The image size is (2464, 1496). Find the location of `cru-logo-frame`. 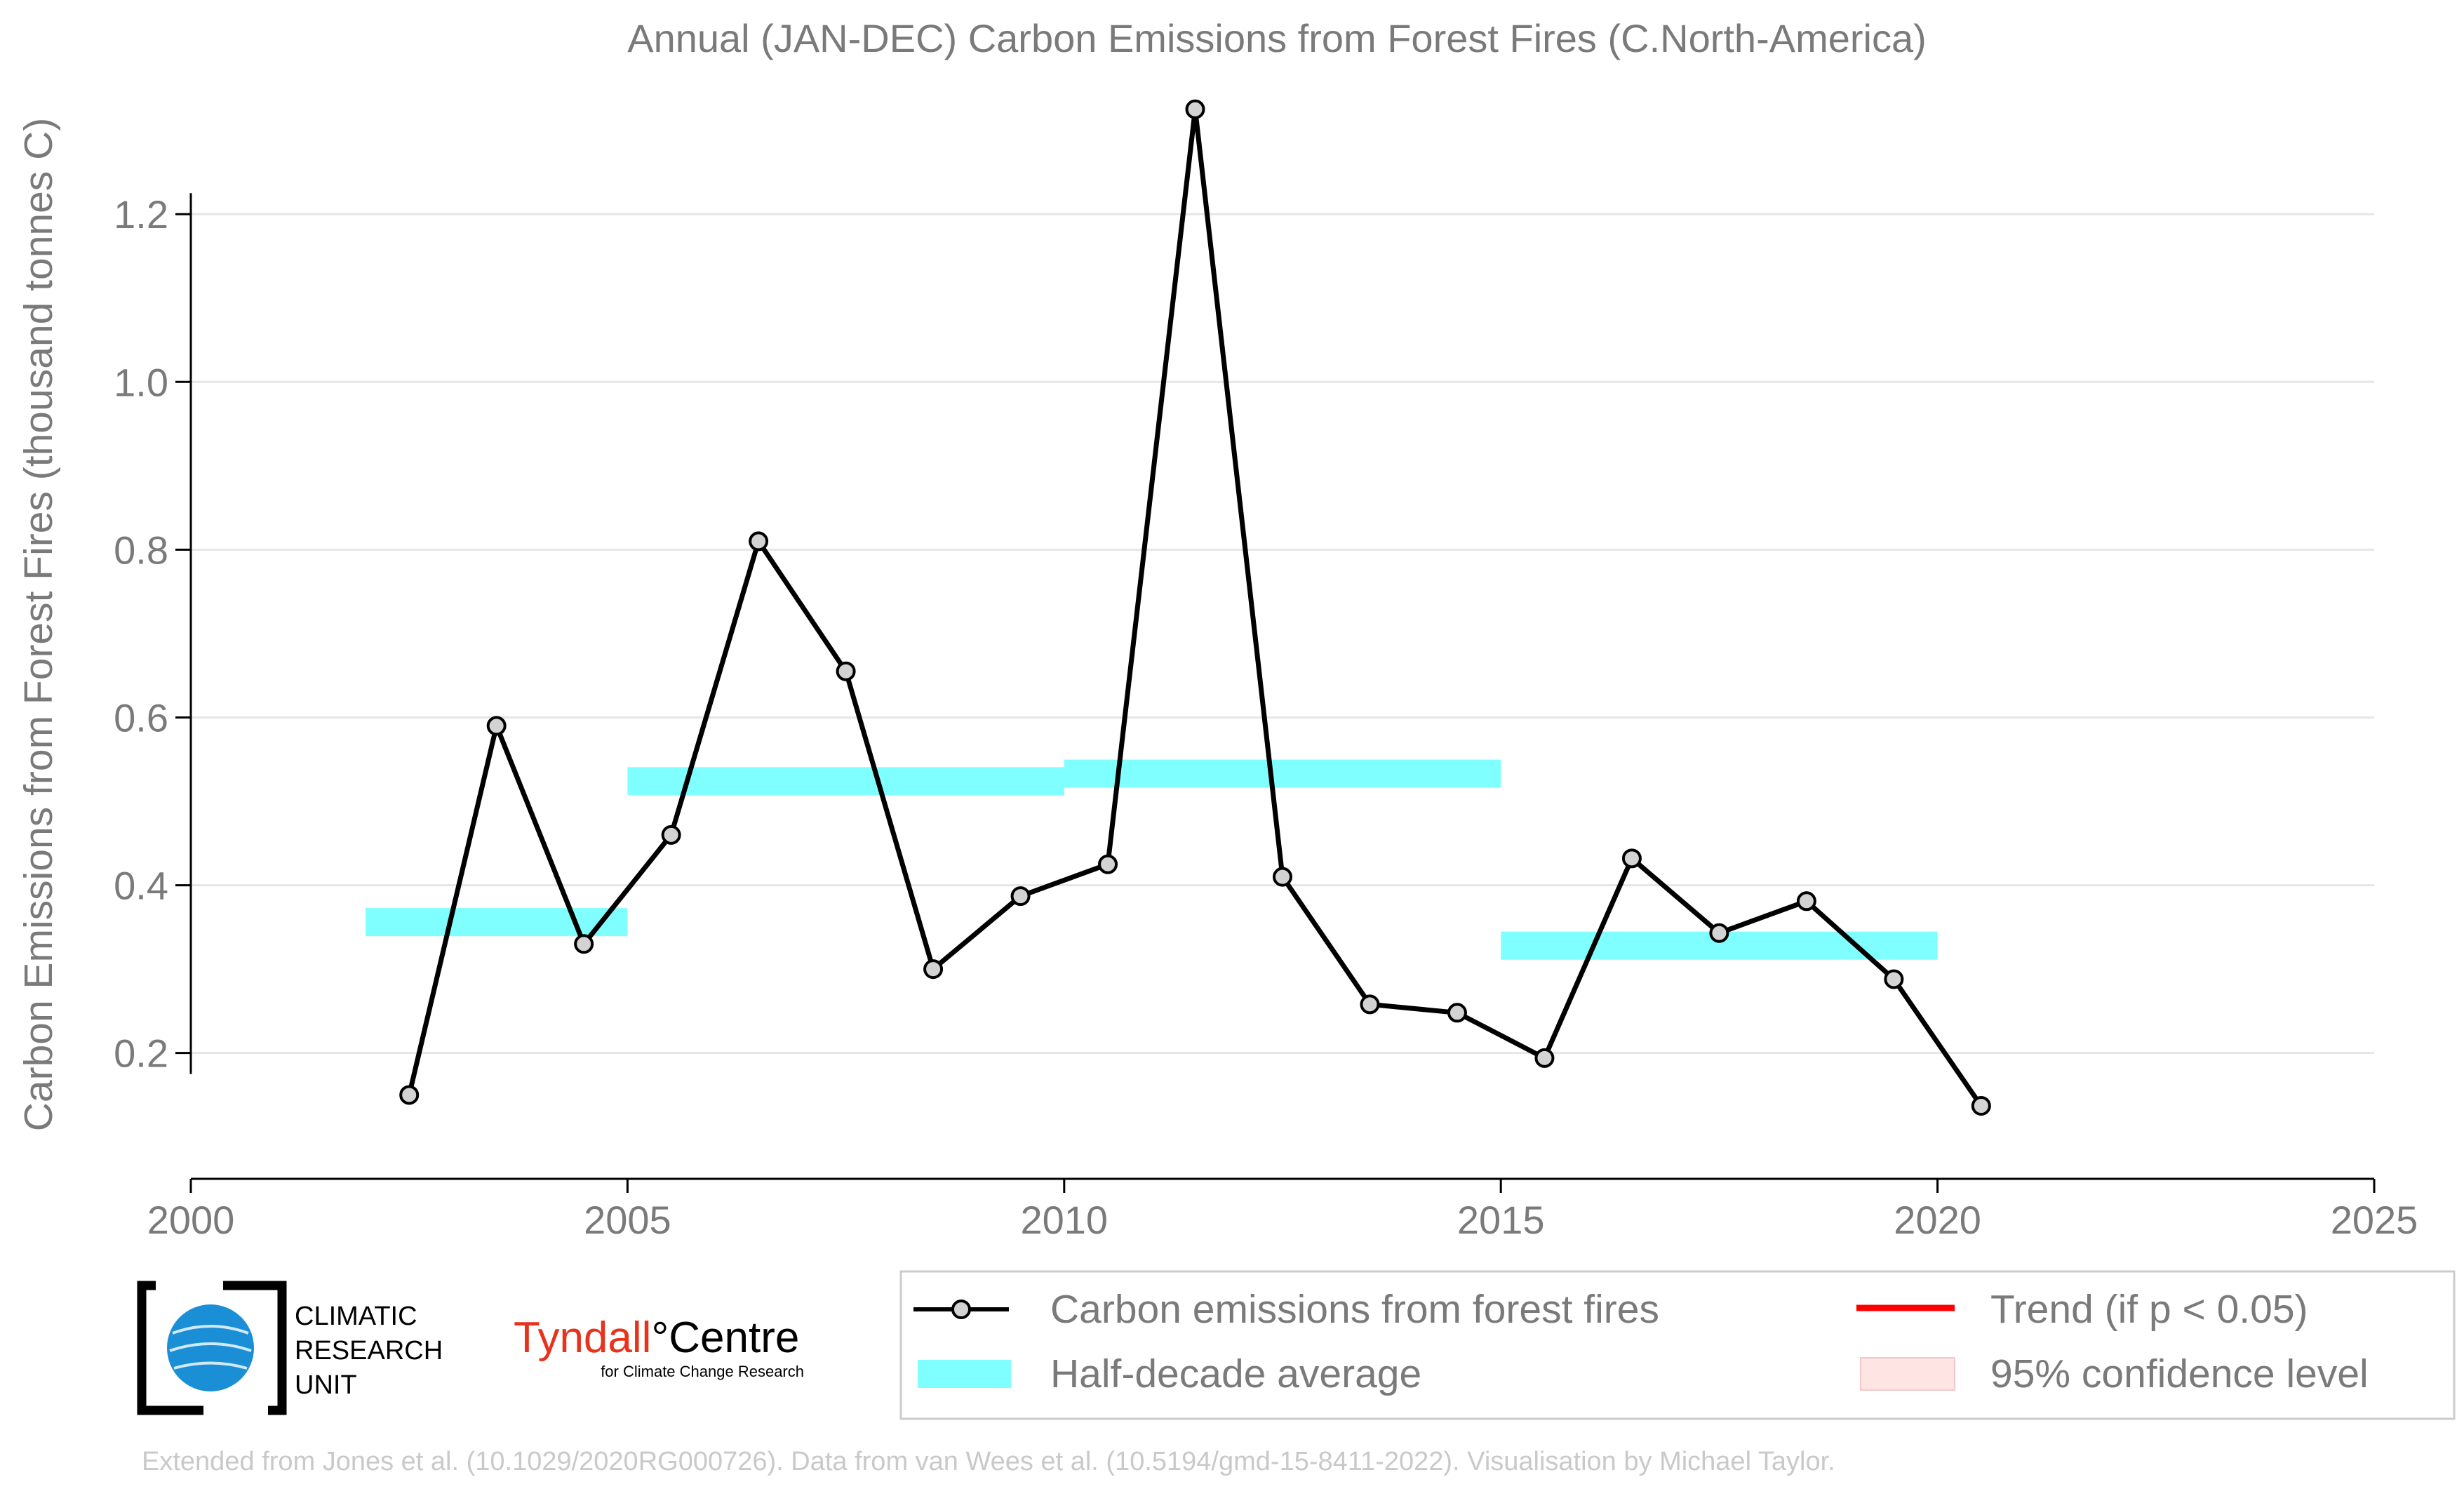

cru-logo-frame is located at coordinates (212, 1348).